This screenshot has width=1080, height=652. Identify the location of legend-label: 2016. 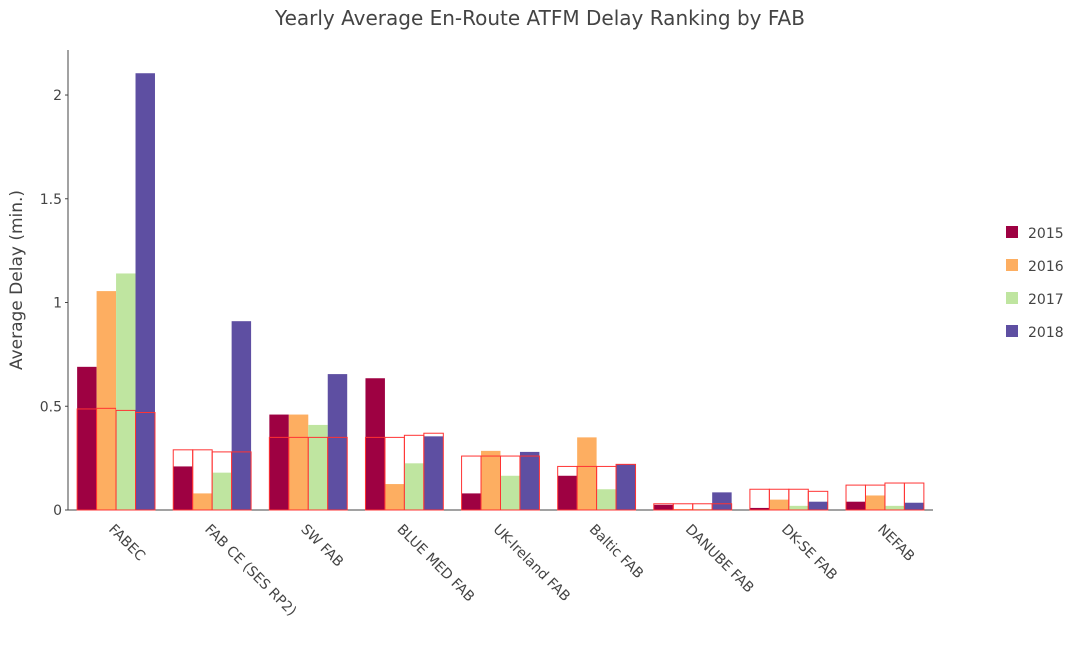
(1046, 267).